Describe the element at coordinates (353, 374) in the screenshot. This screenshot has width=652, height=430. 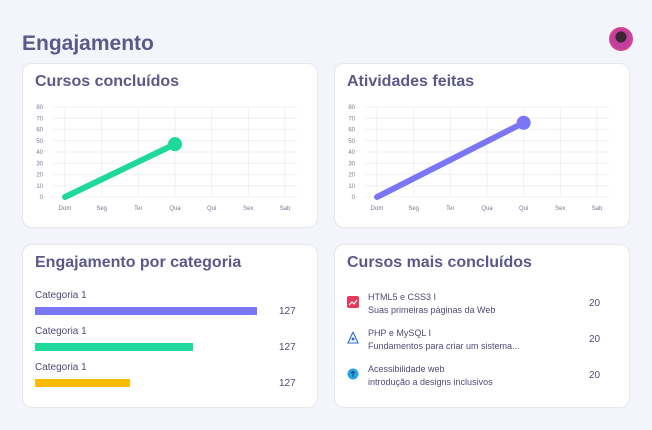
I see `accessibility-course-icon` at that location.